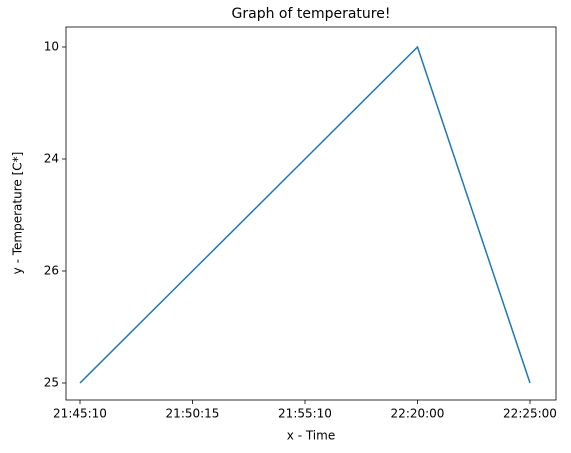 The image size is (571, 453). I want to click on x-tick-label: 21:45:10, so click(80, 414).